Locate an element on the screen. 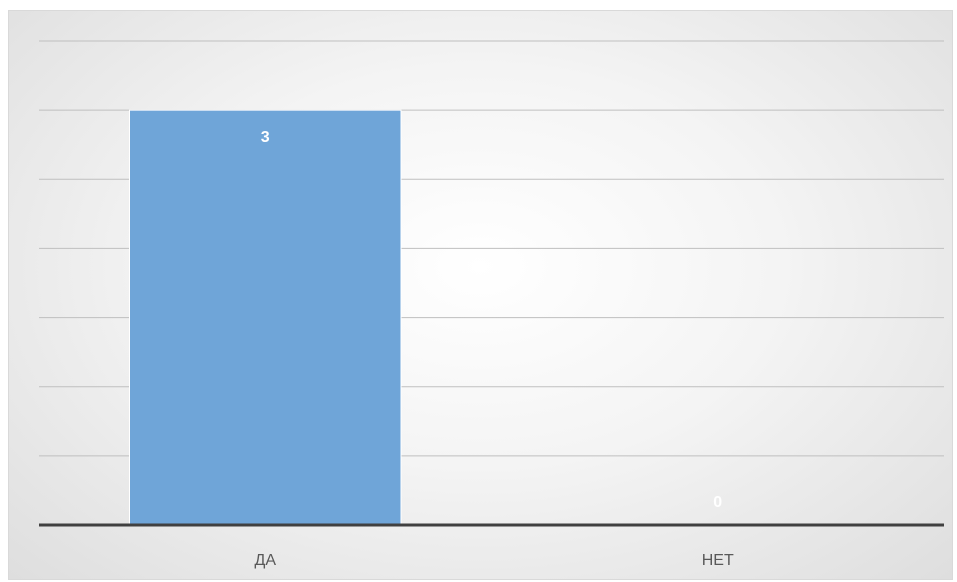  data-label-0: 3 is located at coordinates (265, 137).